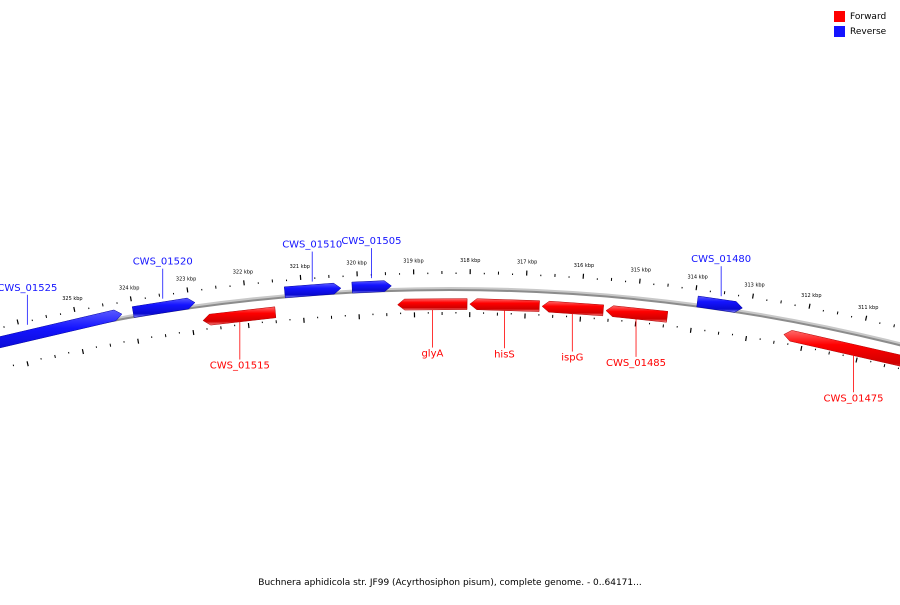 This screenshot has height=605, width=900. What do you see at coordinates (527, 263) in the screenshot?
I see `tick-label: 317 kbp` at bounding box center [527, 263].